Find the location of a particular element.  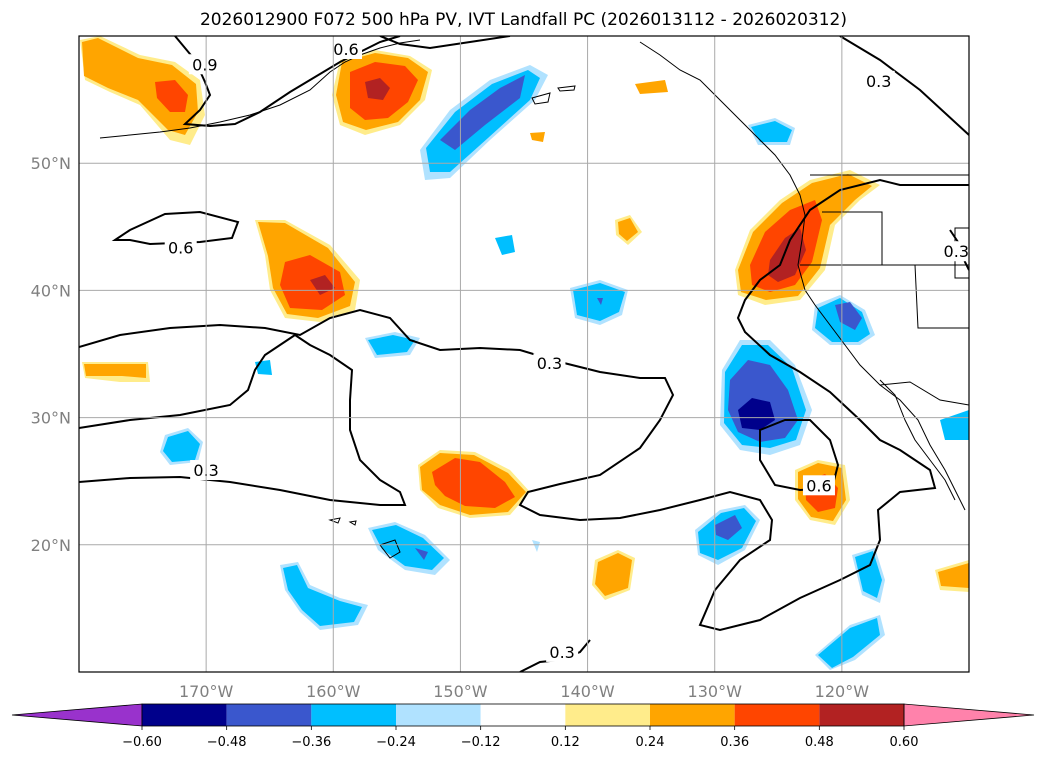

anomaly-hawaii-negative is located at coordinates (409, 548).